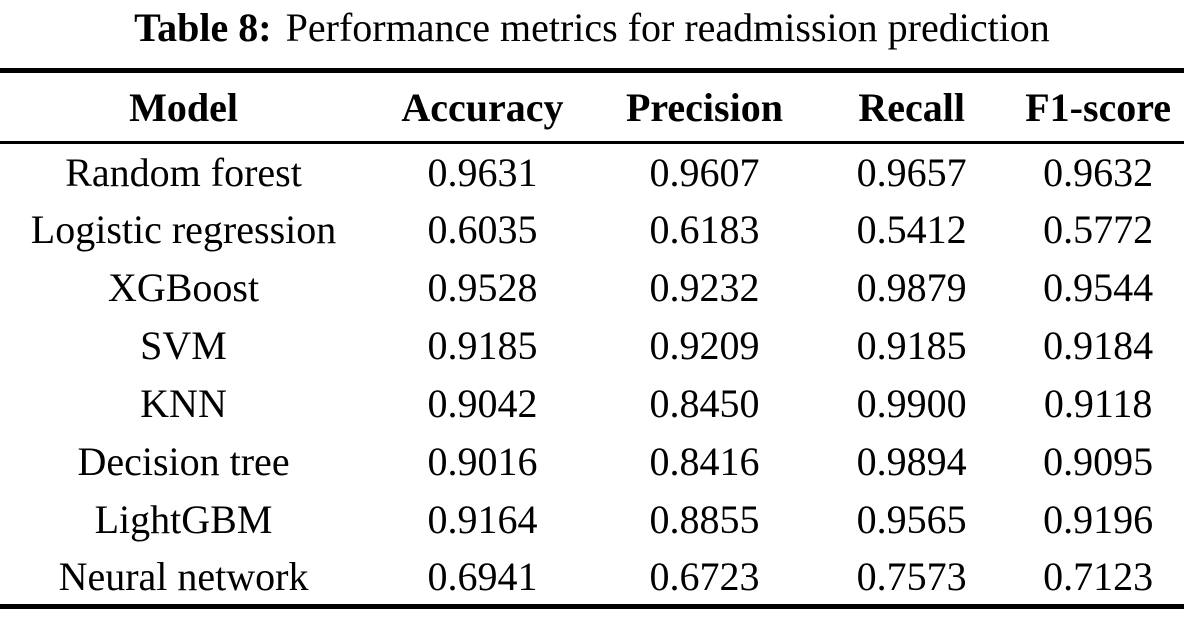 The height and width of the screenshot is (631, 1184). I want to click on table-row: XGBoost 0.9528 0.9232 0.9879 0.9544, so click(592, 288).